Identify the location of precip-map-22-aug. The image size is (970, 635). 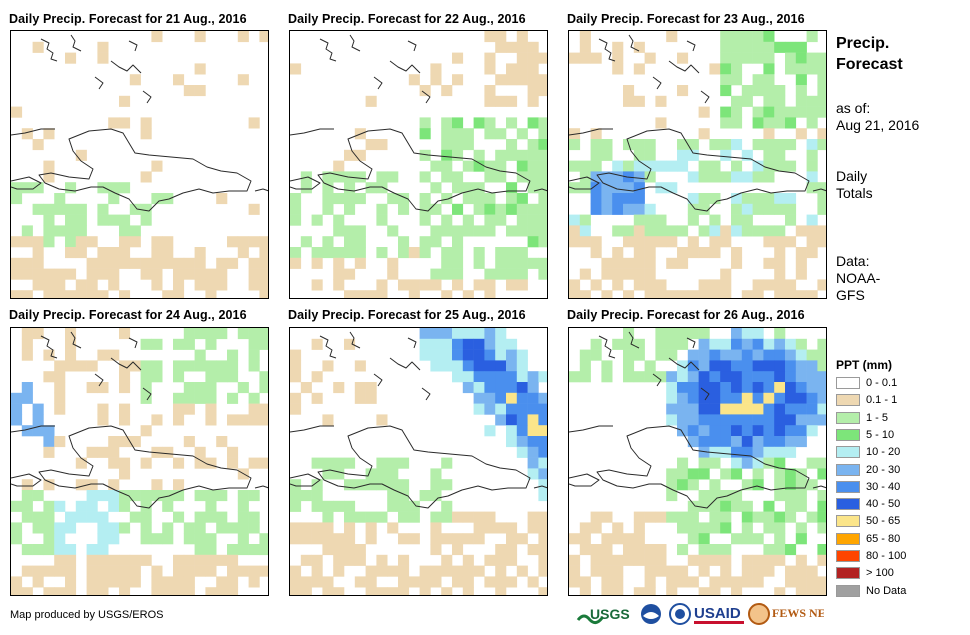
(418, 164).